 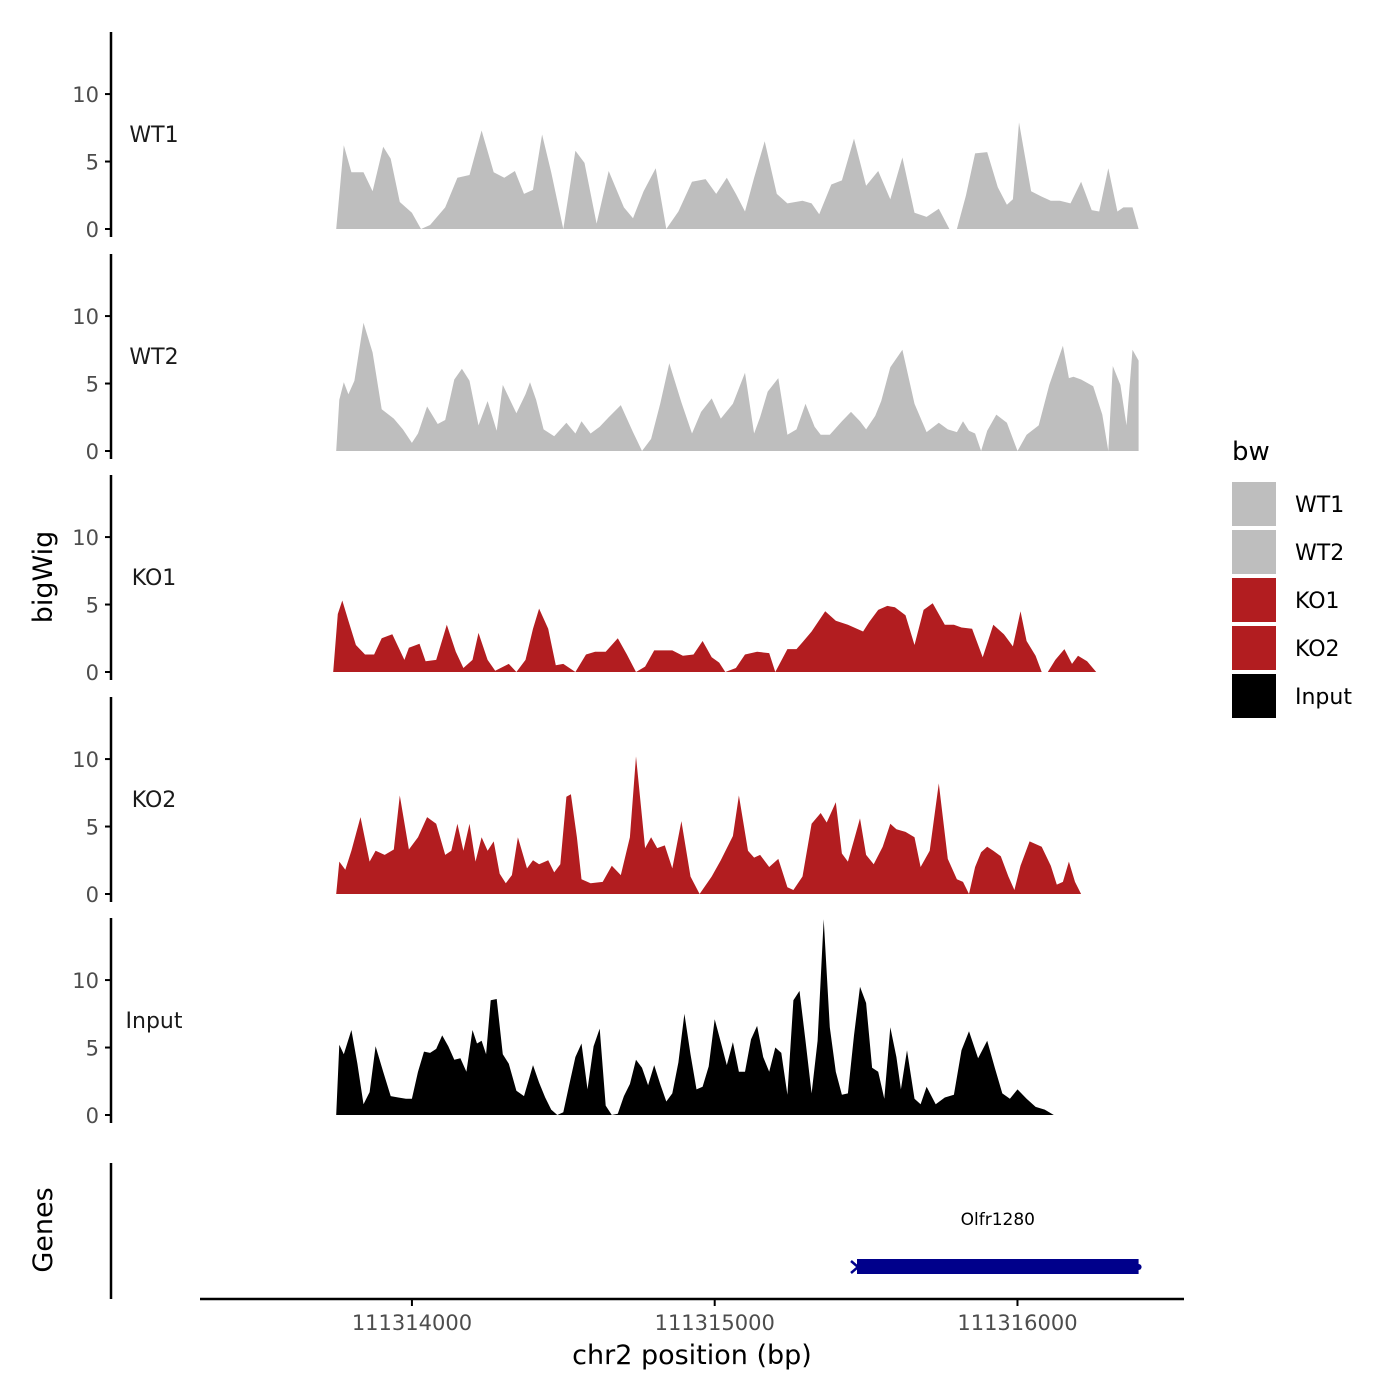 I want to click on track-wt2: 0 5 10 WT2, so click(x=605, y=359).